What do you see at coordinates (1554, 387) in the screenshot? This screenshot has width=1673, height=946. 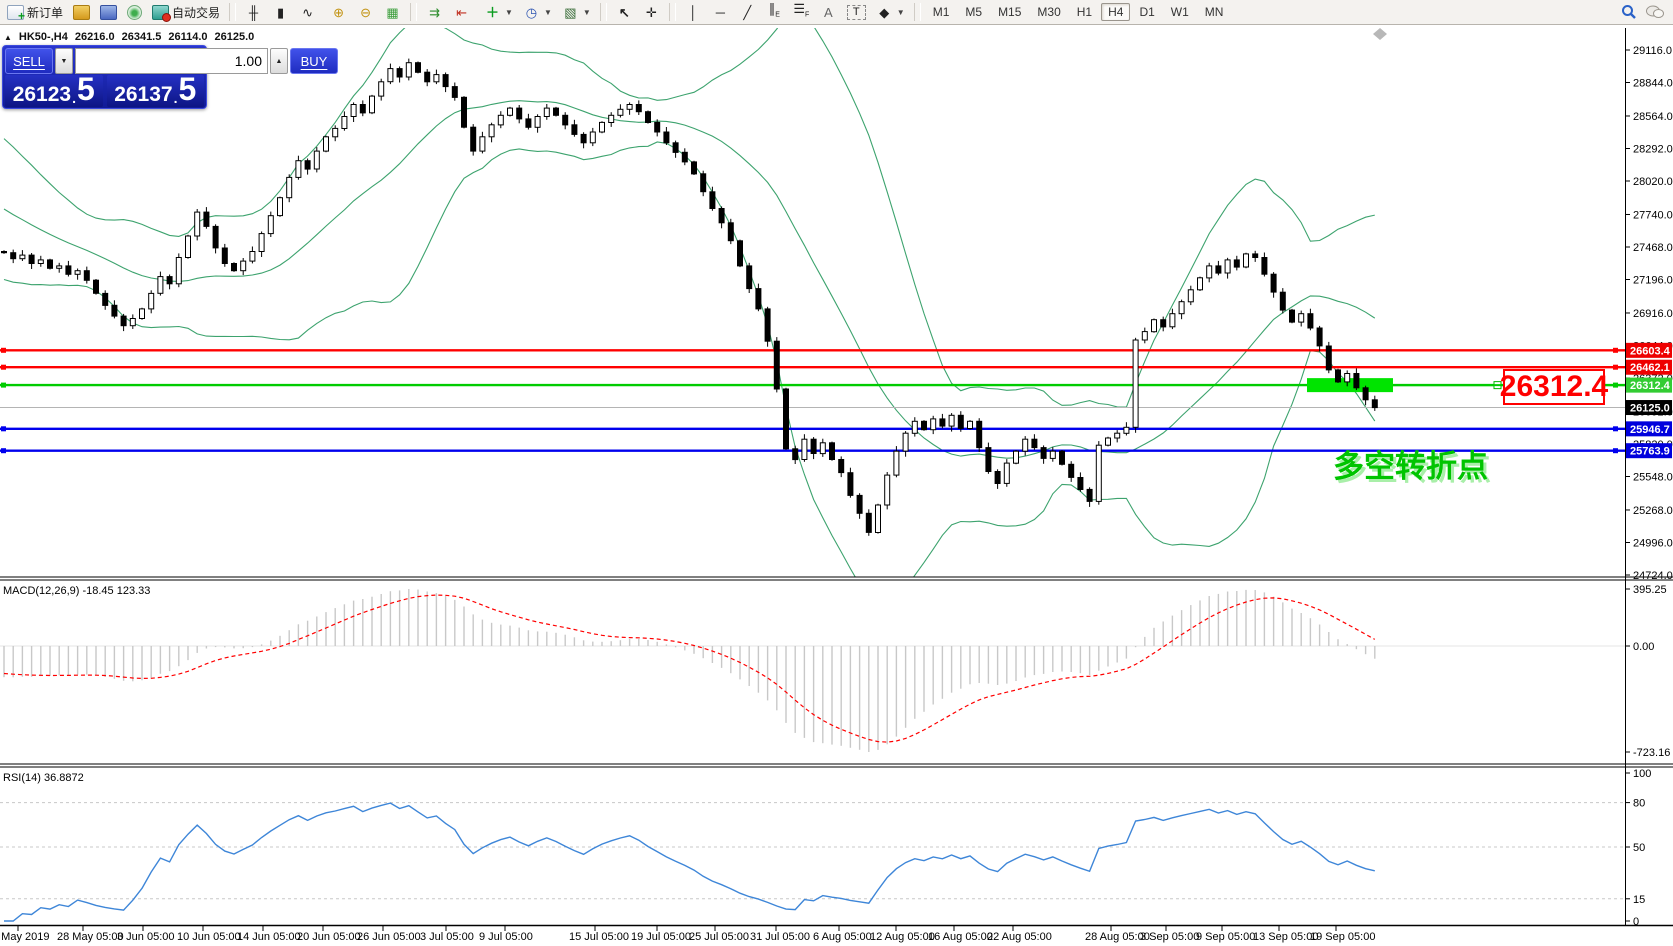 I see `price-level-label-26312: 26312.4` at bounding box center [1554, 387].